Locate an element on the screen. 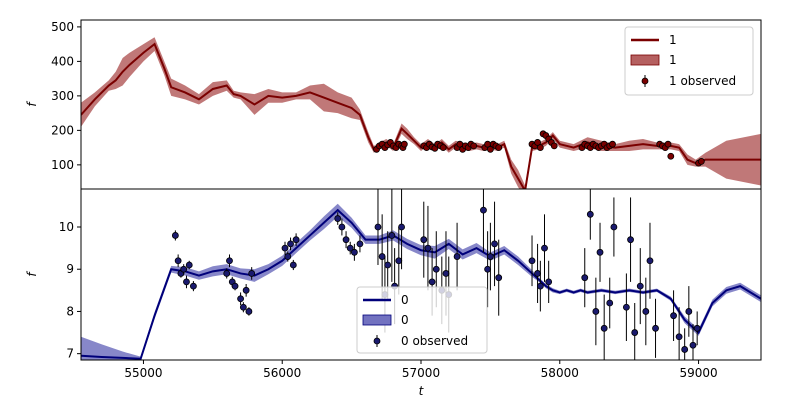  y-tick-label: 200 is located at coordinates (62, 130).